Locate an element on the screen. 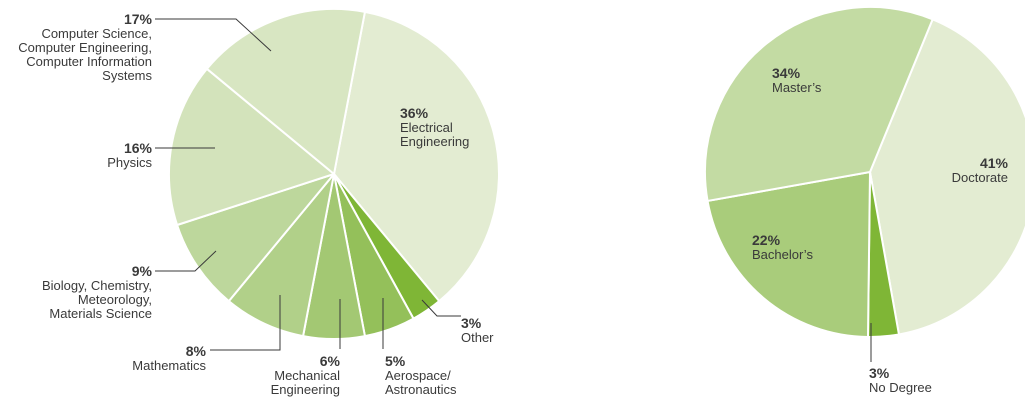 This screenshot has width=1025, height=405. slice-category-label: Master’s is located at coordinates (797, 87).